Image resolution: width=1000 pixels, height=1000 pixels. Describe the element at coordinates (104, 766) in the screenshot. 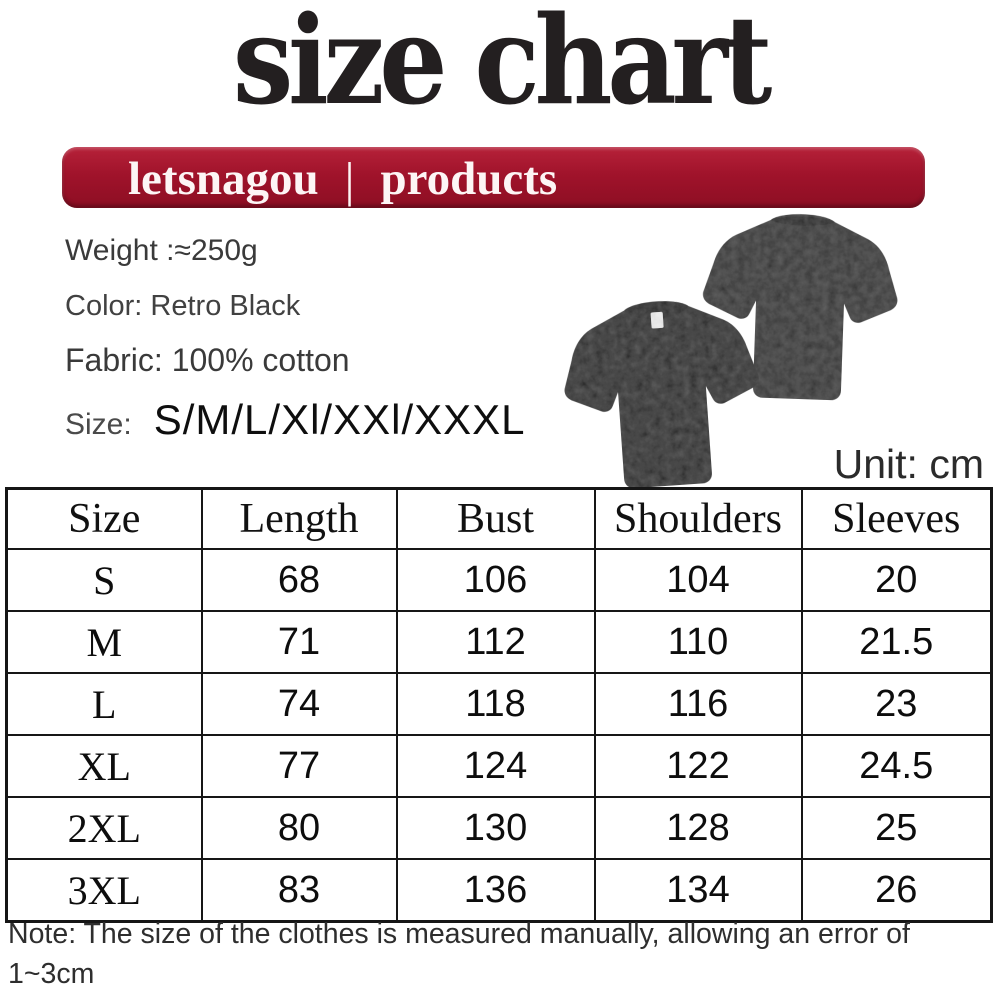

I see `cell-size: XL` at that location.